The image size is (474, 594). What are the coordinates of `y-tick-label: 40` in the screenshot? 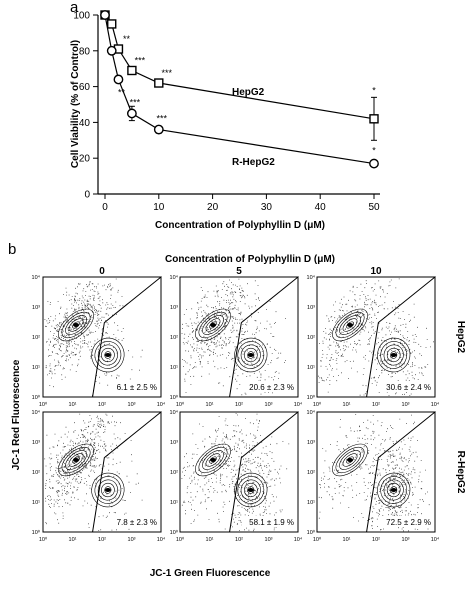 It's located at (85, 123).